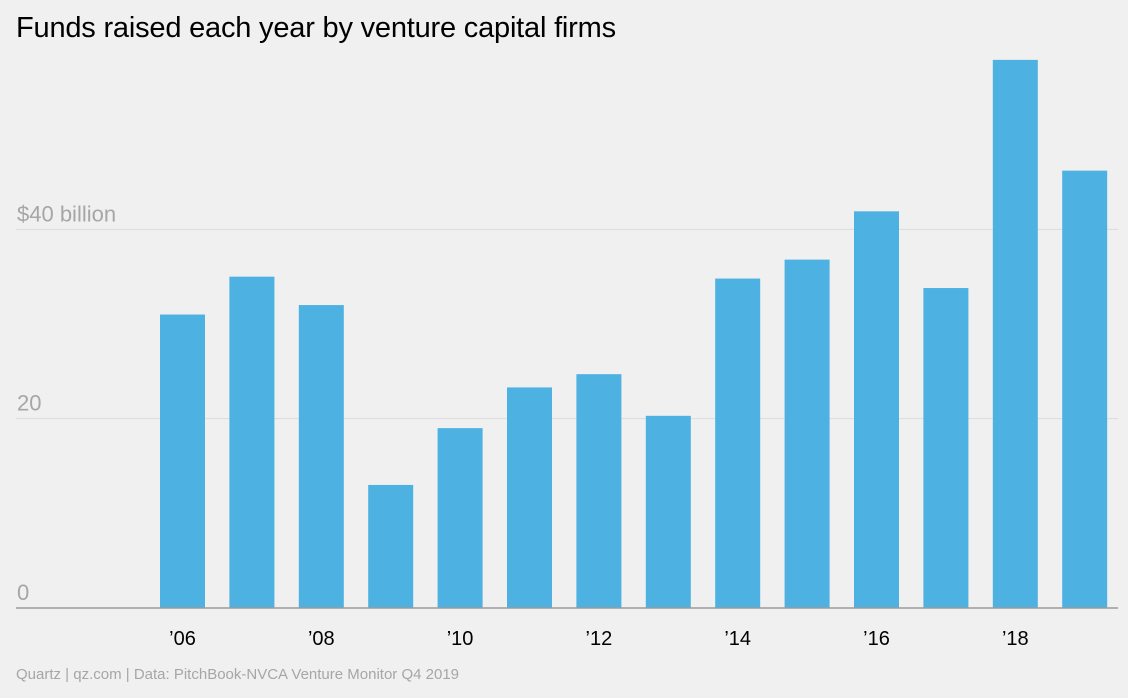 The width and height of the screenshot is (1128, 698). What do you see at coordinates (1015, 639) in the screenshot?
I see `x-tick-label: ’18` at bounding box center [1015, 639].